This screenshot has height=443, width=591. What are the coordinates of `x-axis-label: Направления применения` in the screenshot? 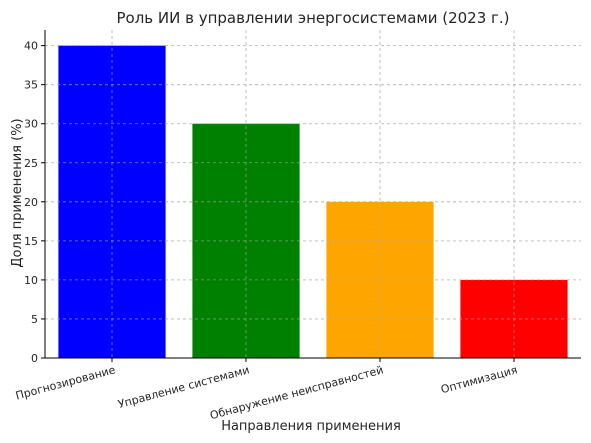 It's located at (311, 426).